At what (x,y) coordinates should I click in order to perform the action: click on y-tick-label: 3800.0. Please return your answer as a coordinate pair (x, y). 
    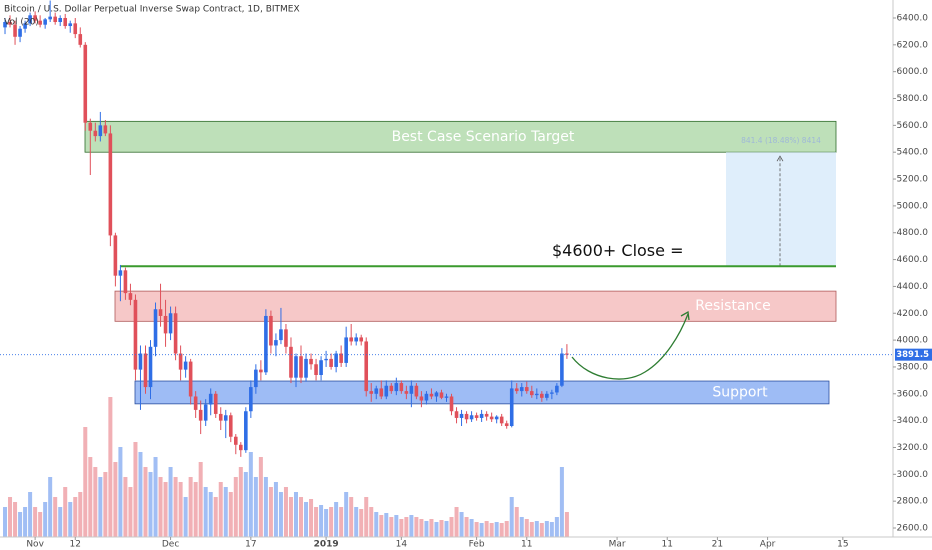
    Looking at the image, I should click on (913, 367).